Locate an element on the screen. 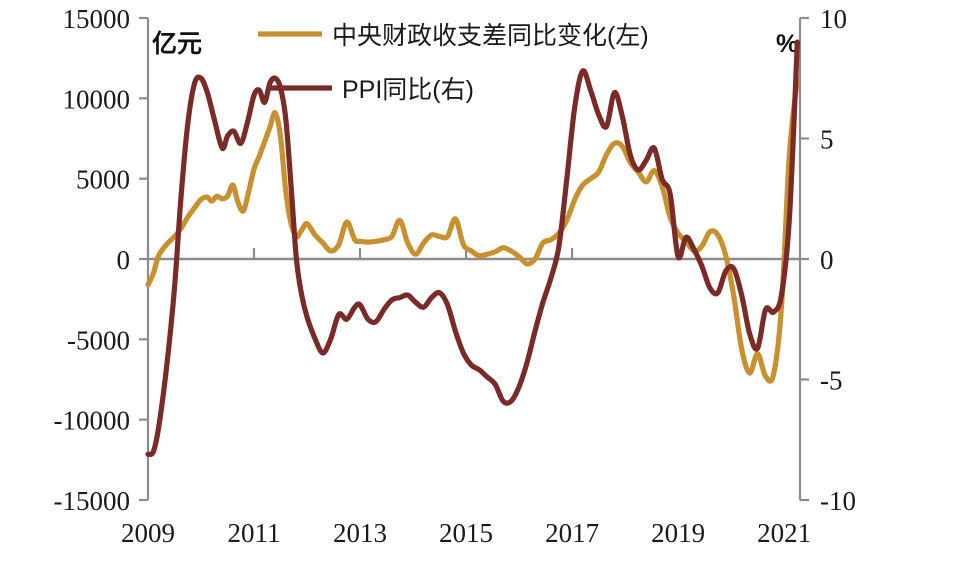 Image resolution: width=956 pixels, height=583 pixels. x-axis-tick-label: 2011 is located at coordinates (254, 533).